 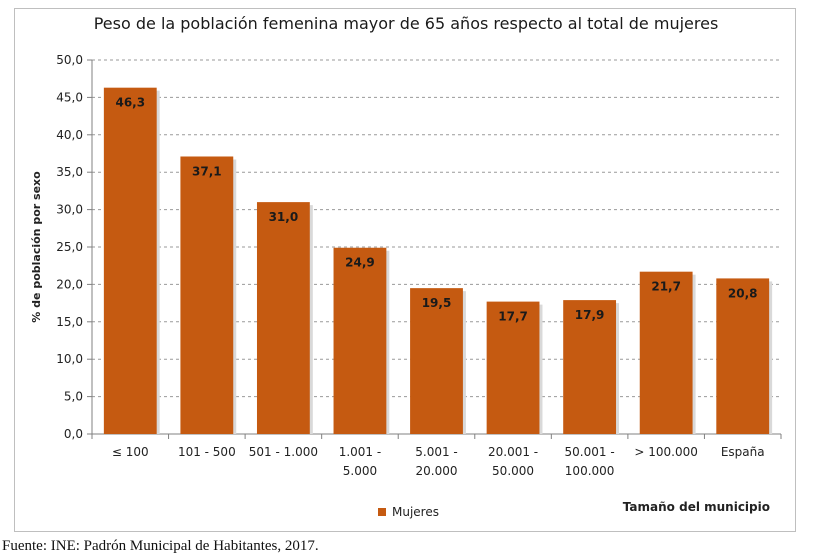 I want to click on x-tick-label: 5.001 -, so click(x=436, y=452).